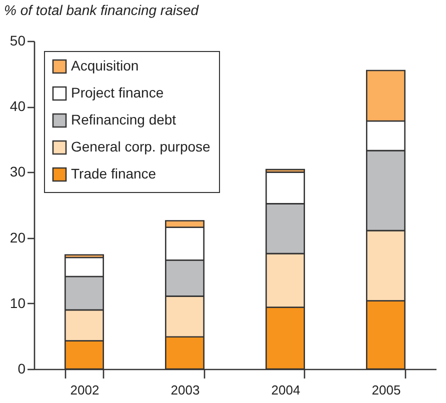 The image size is (446, 403). Describe the element at coordinates (85, 390) in the screenshot. I see `x-tick-label: 2002` at that location.